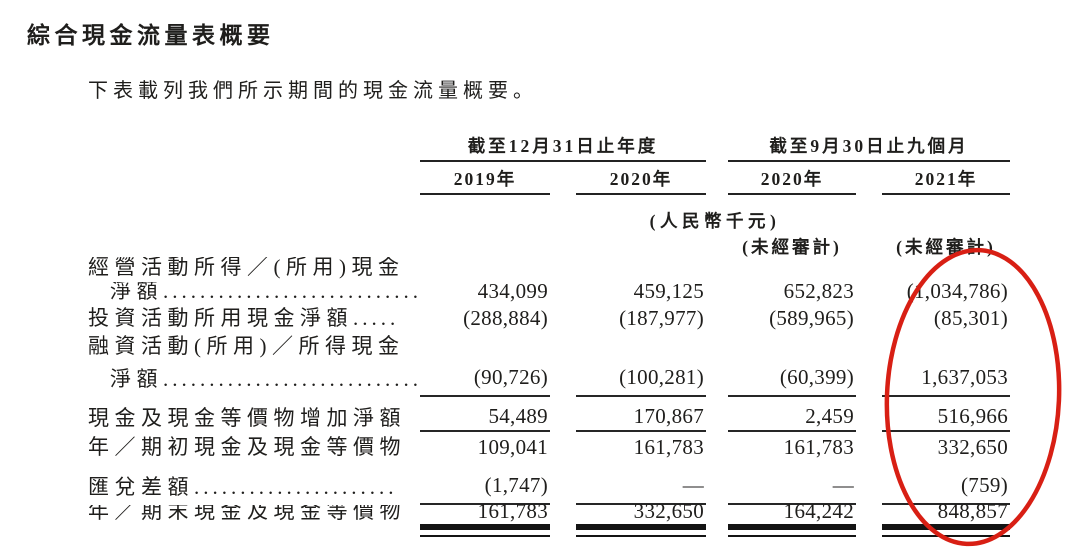 The width and height of the screenshot is (1080, 554). What do you see at coordinates (641, 178) in the screenshot?
I see `year-header-2020: 2020年` at bounding box center [641, 178].